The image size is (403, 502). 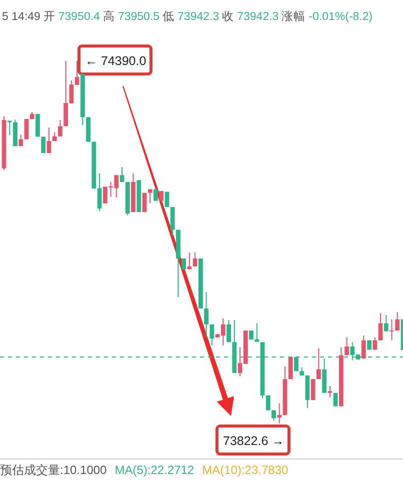 What do you see at coordinates (108, 16) in the screenshot?
I see `text: 高` at bounding box center [108, 16].